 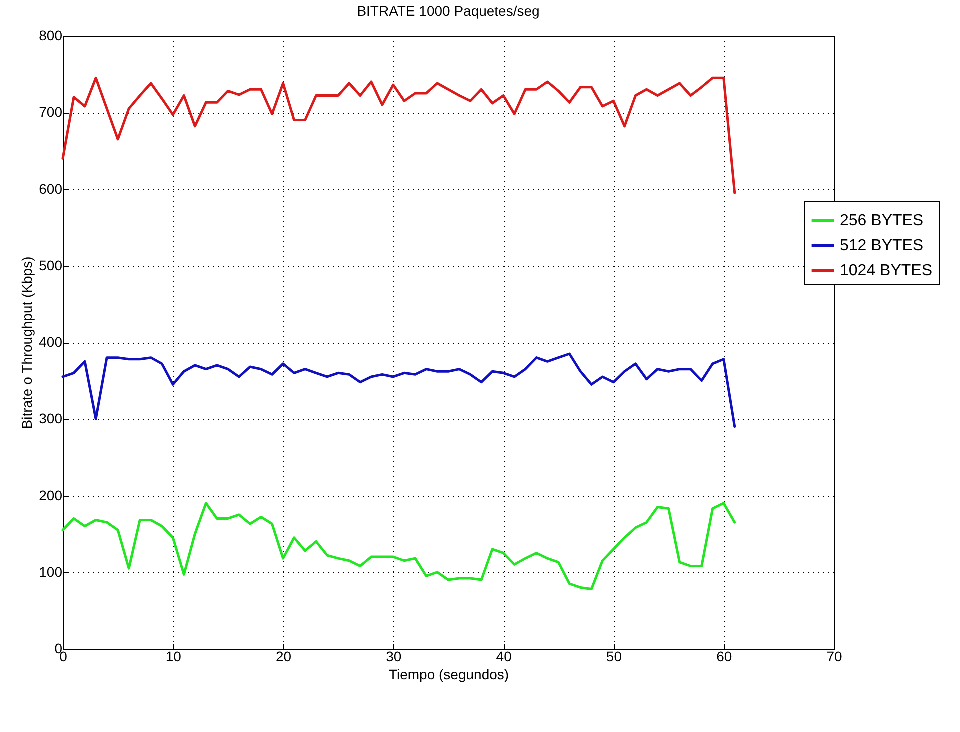 What do you see at coordinates (51, 112) in the screenshot?
I see `y-tick-label: 700` at bounding box center [51, 112].